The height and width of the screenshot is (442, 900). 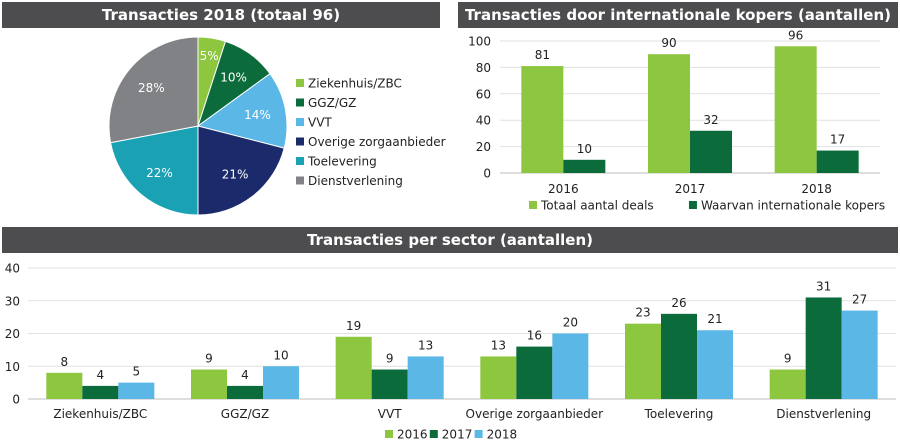 I want to click on sector-chart-value-overige-zorgaanbieder-2017: 16, so click(x=534, y=336).